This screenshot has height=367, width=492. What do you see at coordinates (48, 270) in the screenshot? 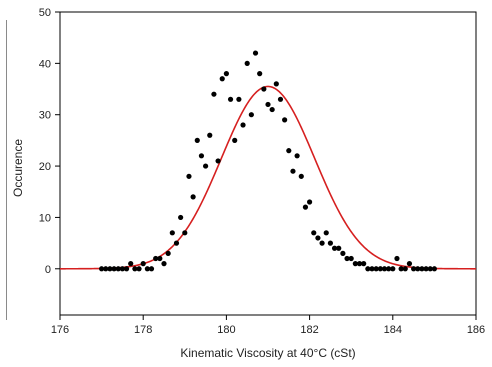
I see `y-tick-label: 0` at bounding box center [48, 270].